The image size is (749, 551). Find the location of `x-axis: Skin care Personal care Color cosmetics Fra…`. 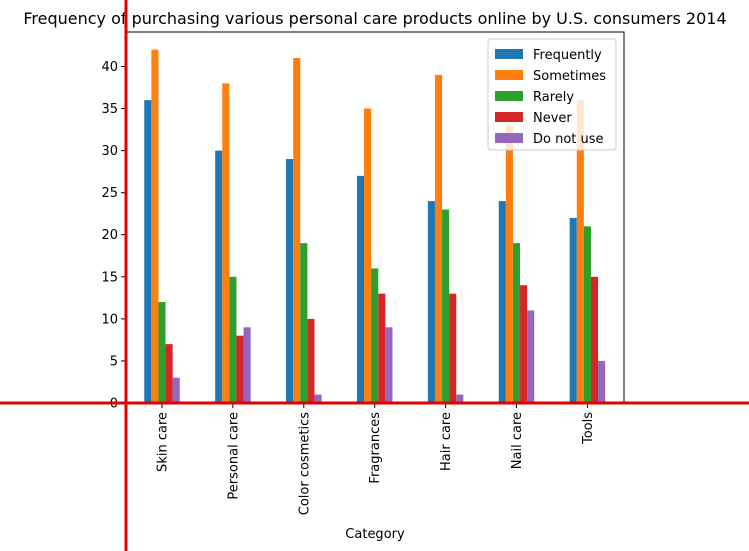

x-axis: Skin care Personal care Color cosmetics Fra… is located at coordinates (376, 459).